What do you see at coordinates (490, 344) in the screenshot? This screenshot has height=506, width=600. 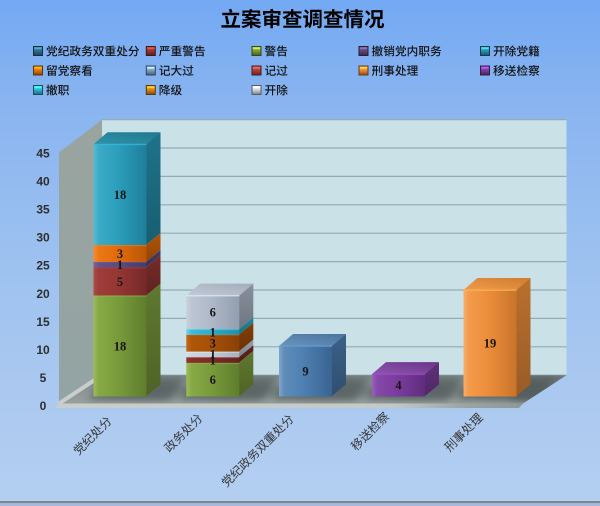 I see `svg-text: 19` at bounding box center [490, 344].